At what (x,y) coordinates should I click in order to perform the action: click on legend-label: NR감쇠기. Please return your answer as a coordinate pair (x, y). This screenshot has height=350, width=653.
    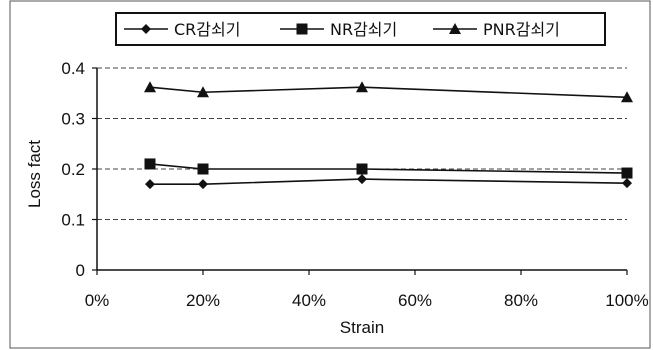
    Looking at the image, I should click on (363, 29).